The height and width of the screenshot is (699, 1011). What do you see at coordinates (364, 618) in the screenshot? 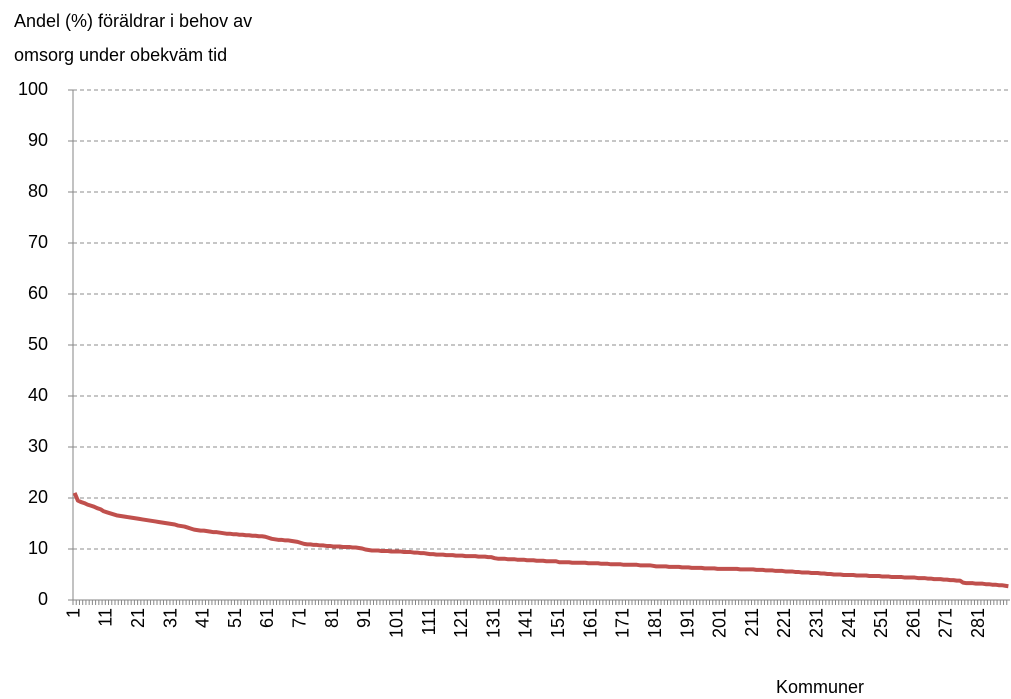
I see `x-tick-label: 91` at bounding box center [364, 618].